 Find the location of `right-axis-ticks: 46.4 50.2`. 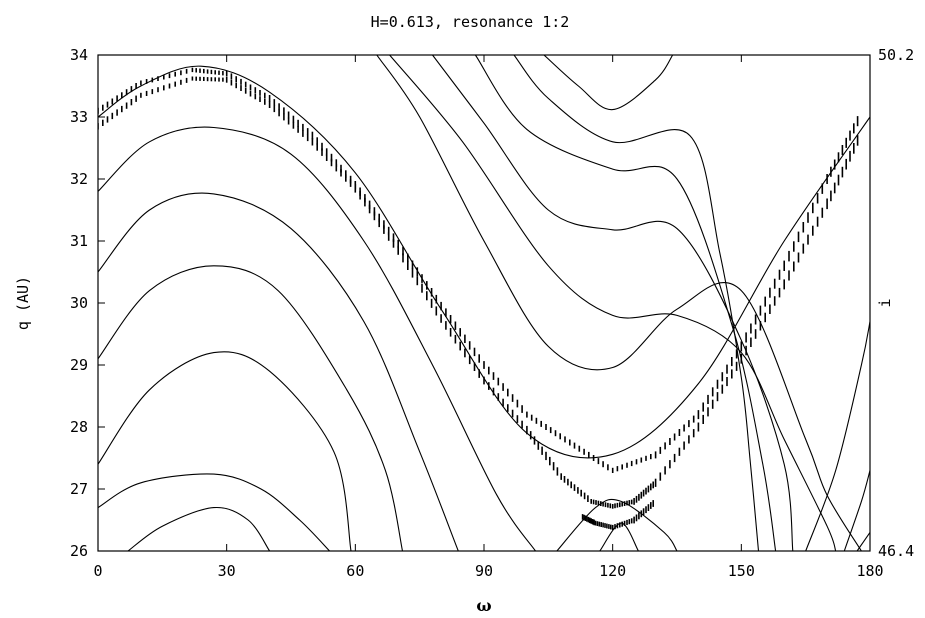

right-axis-ticks: 46.4 50.2 is located at coordinates (888, 303).